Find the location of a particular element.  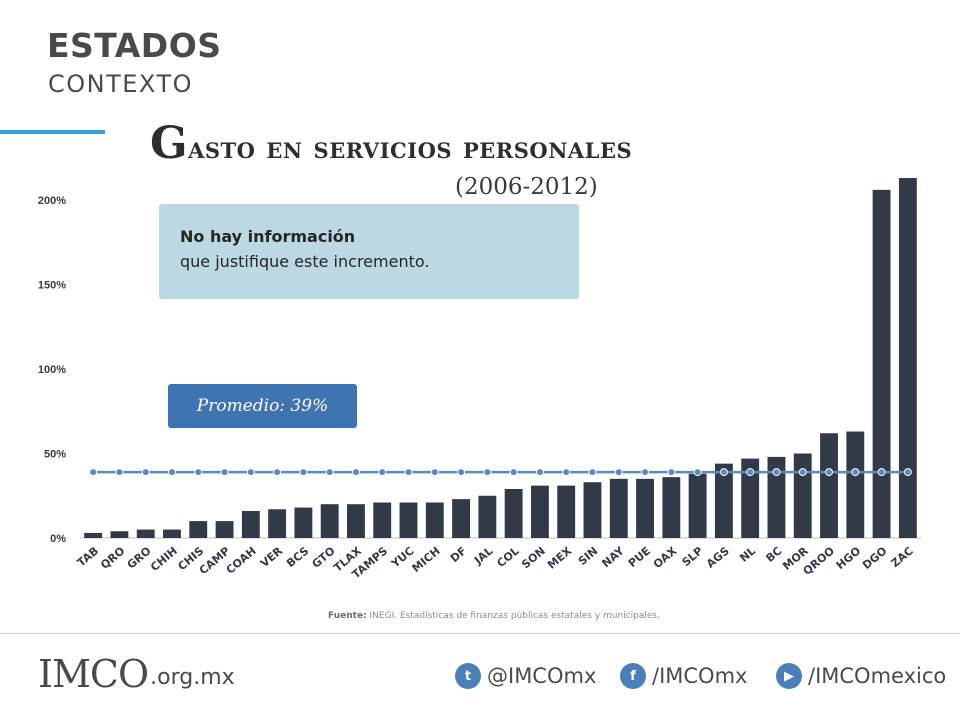

x-tick-label: DGO is located at coordinates (874, 558).